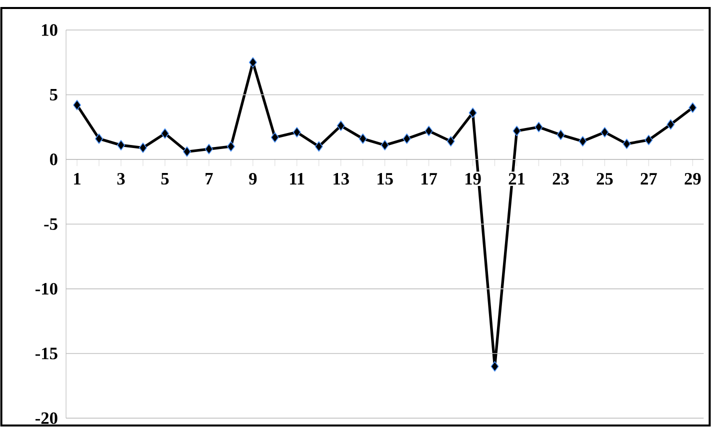  What do you see at coordinates (54, 159) in the screenshot?
I see `y-tick-label: 0` at bounding box center [54, 159].